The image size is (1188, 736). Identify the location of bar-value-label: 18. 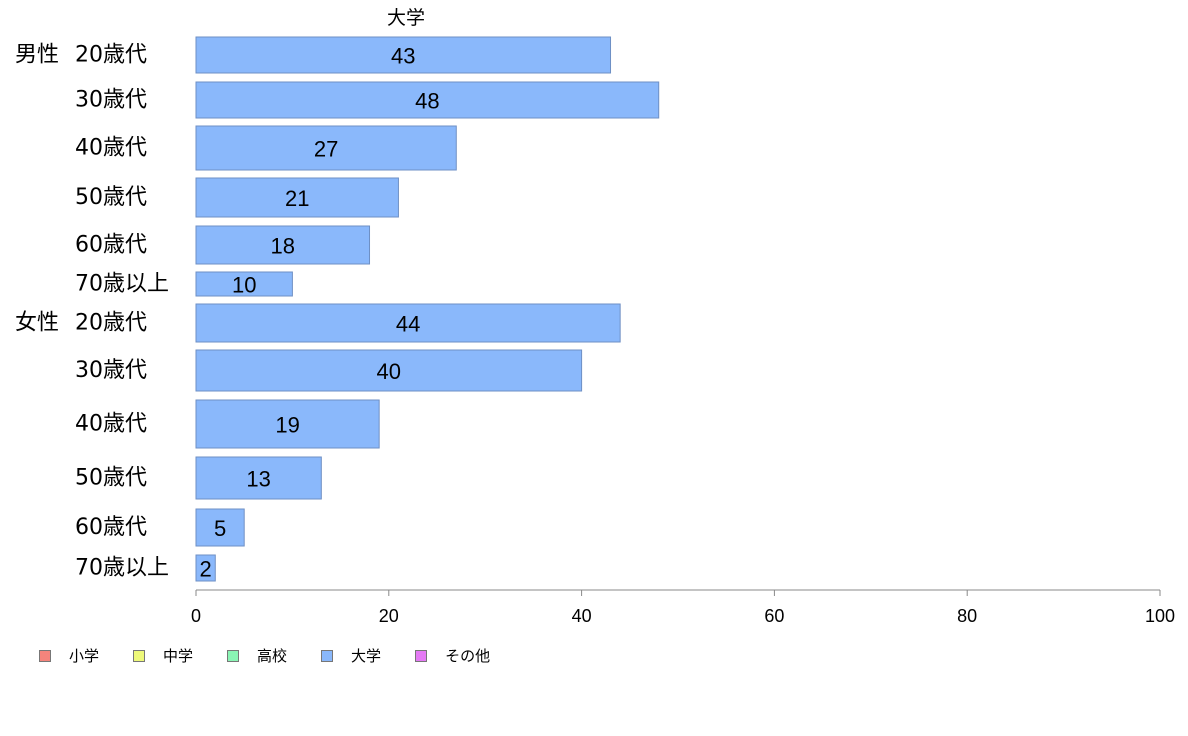
(283, 246).